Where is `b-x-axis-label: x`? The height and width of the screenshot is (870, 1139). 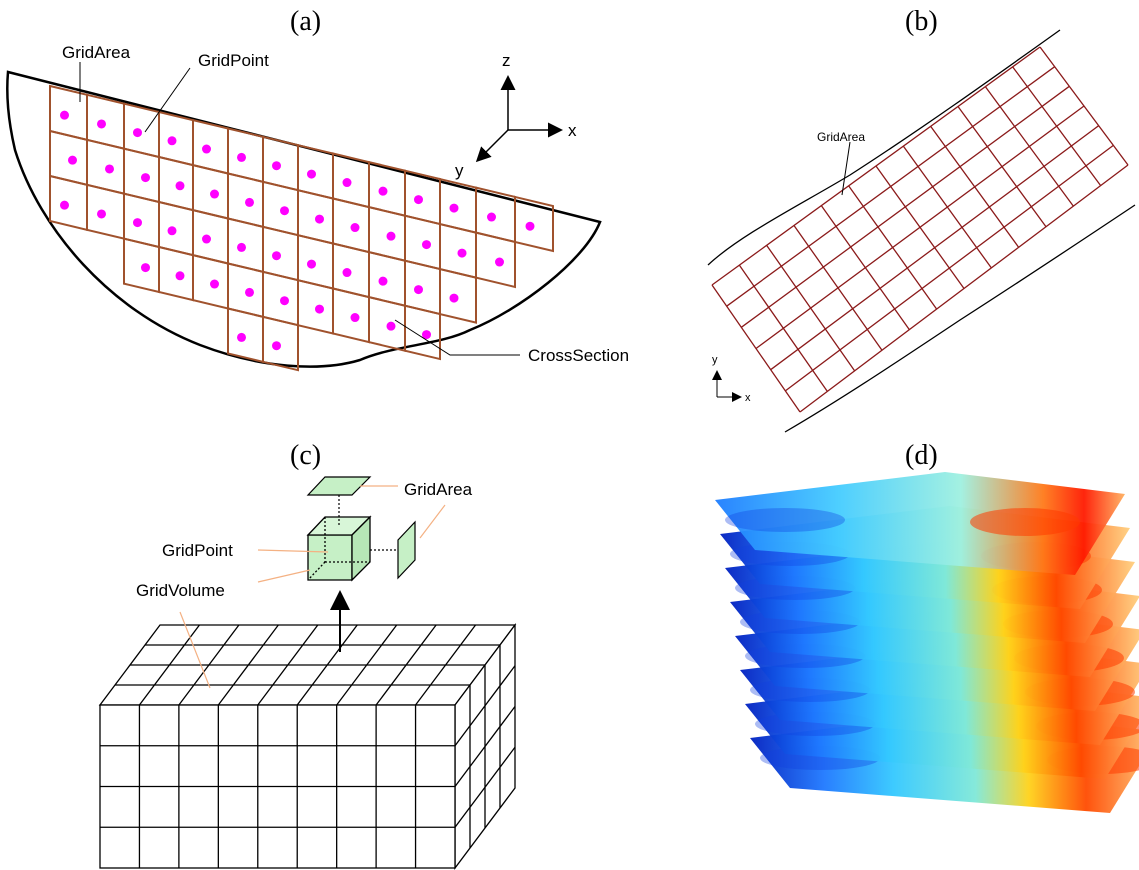
b-x-axis-label: x is located at coordinates (748, 398).